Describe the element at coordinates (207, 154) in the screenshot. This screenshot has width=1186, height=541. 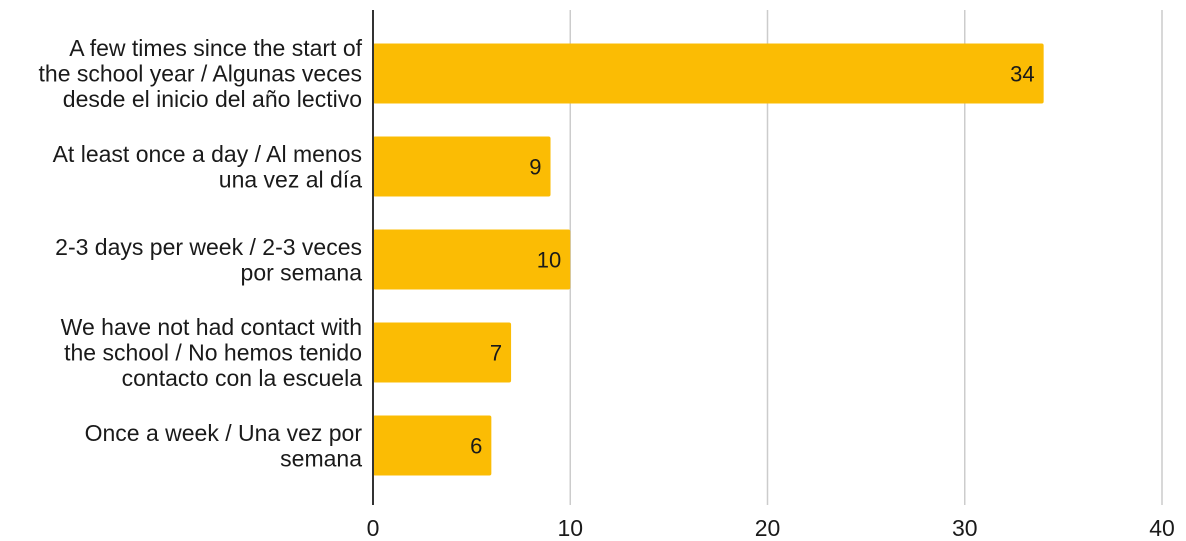
I see `category-label-line: At least once a day / Al menos` at that location.